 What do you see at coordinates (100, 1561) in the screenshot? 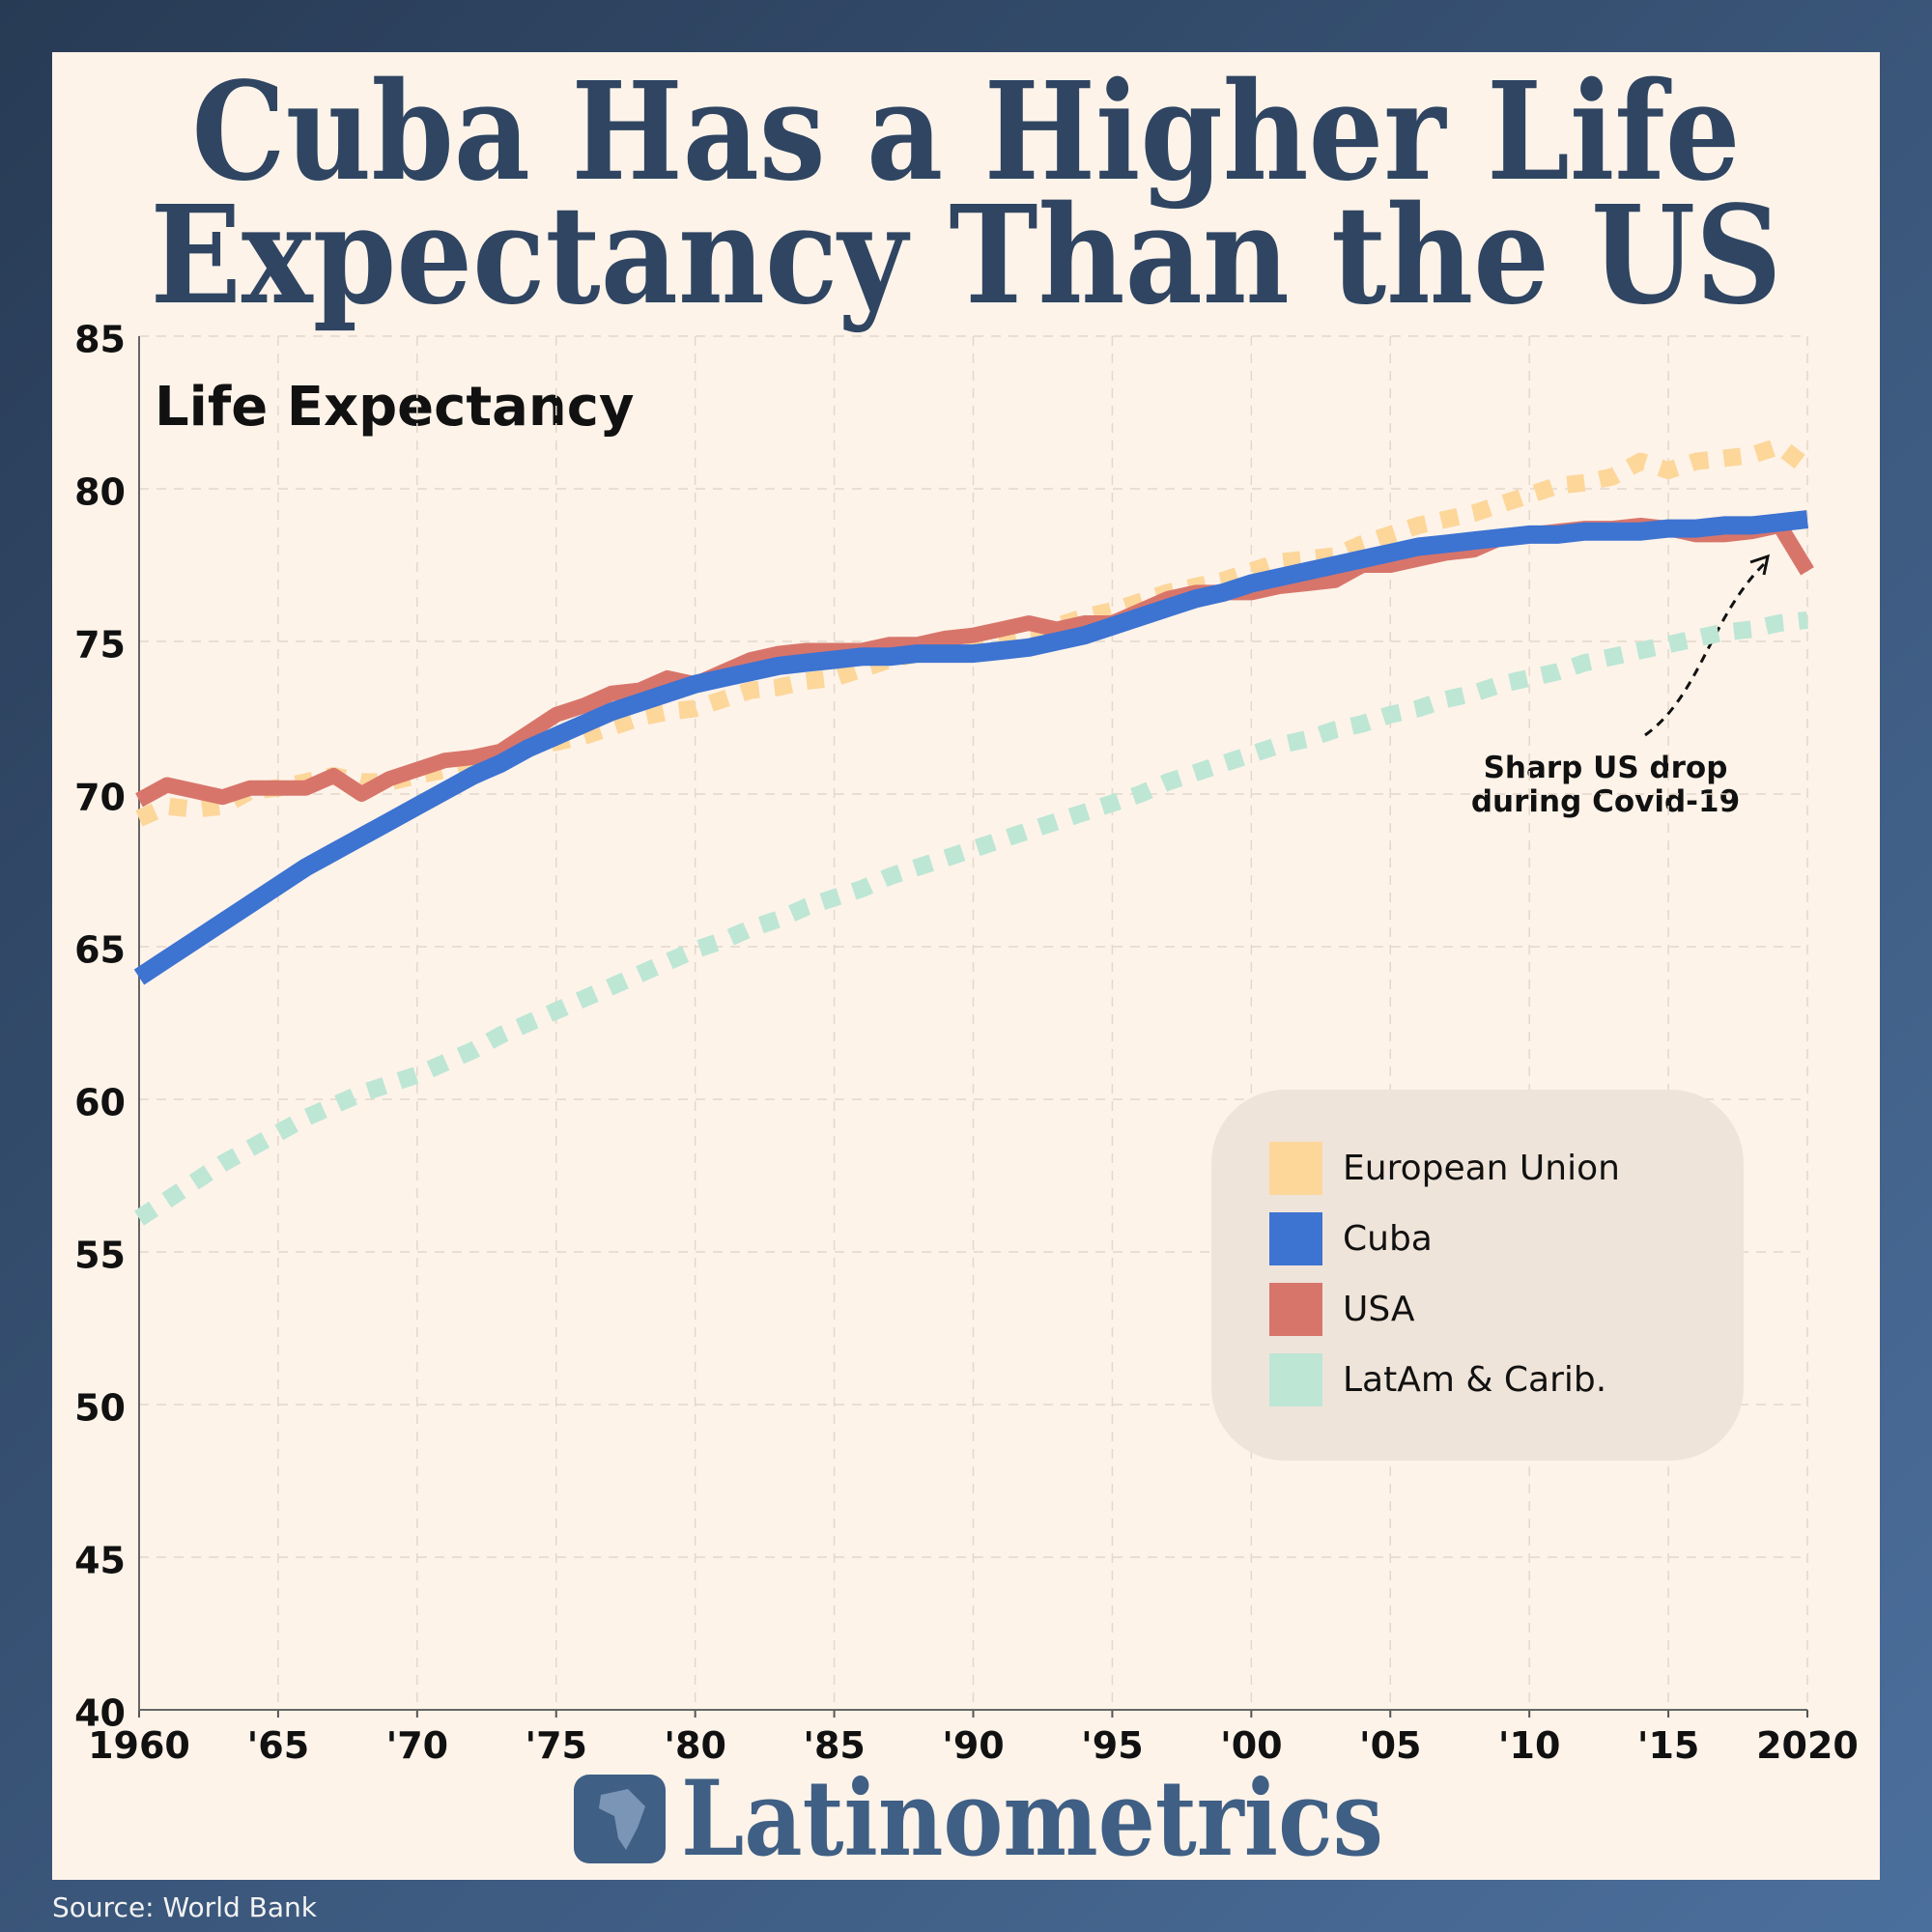
I see `y-tick-label: 45` at bounding box center [100, 1561].